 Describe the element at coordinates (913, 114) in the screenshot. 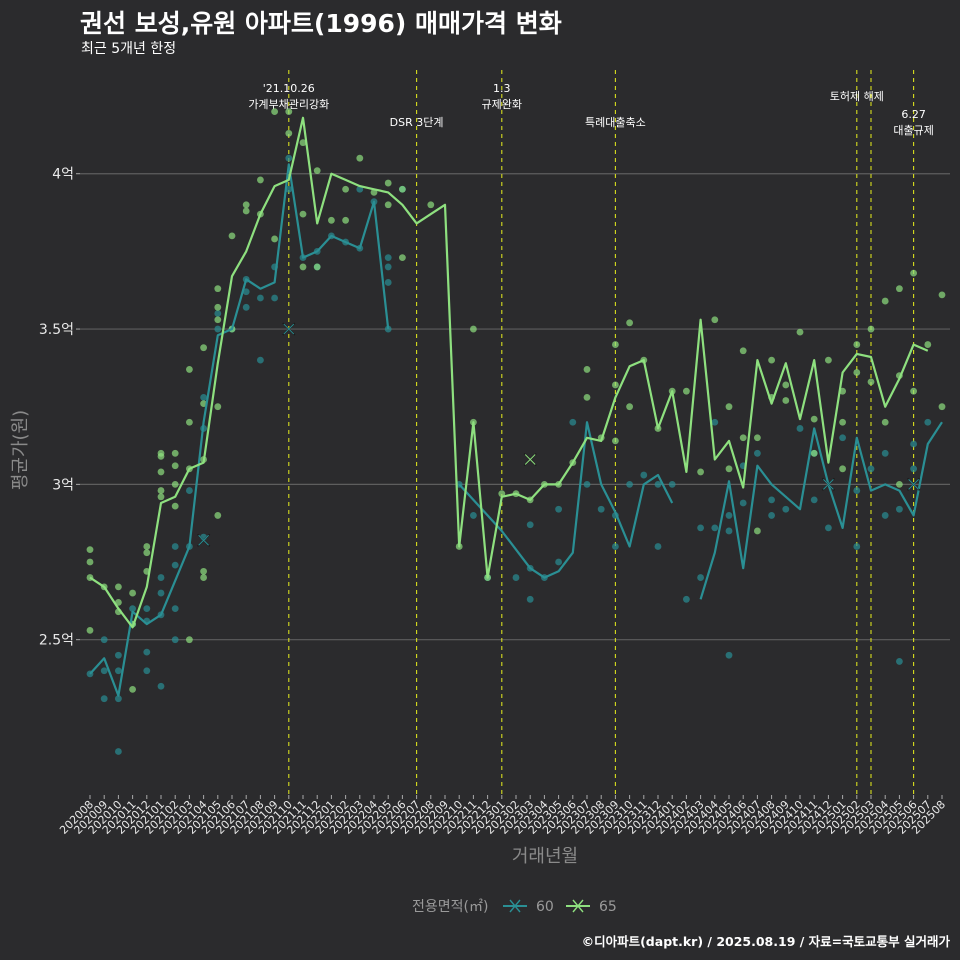

I see `event-label: 6.27` at that location.